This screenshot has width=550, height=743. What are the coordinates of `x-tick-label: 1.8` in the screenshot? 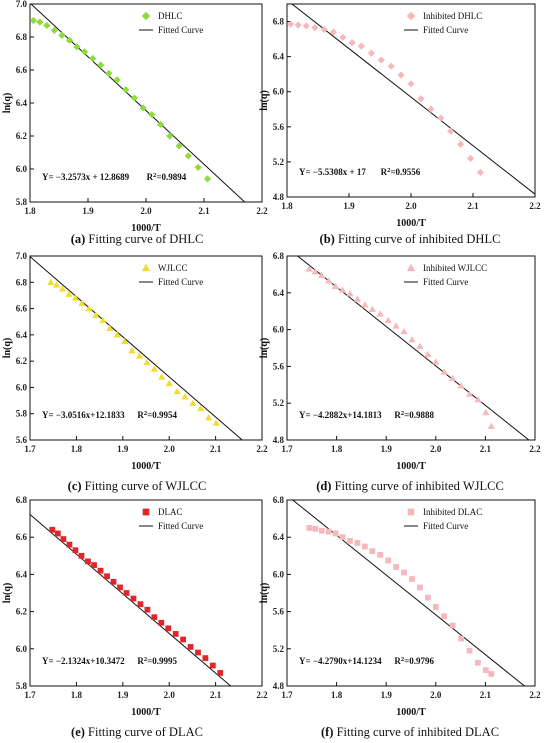 It's located at (30, 211).